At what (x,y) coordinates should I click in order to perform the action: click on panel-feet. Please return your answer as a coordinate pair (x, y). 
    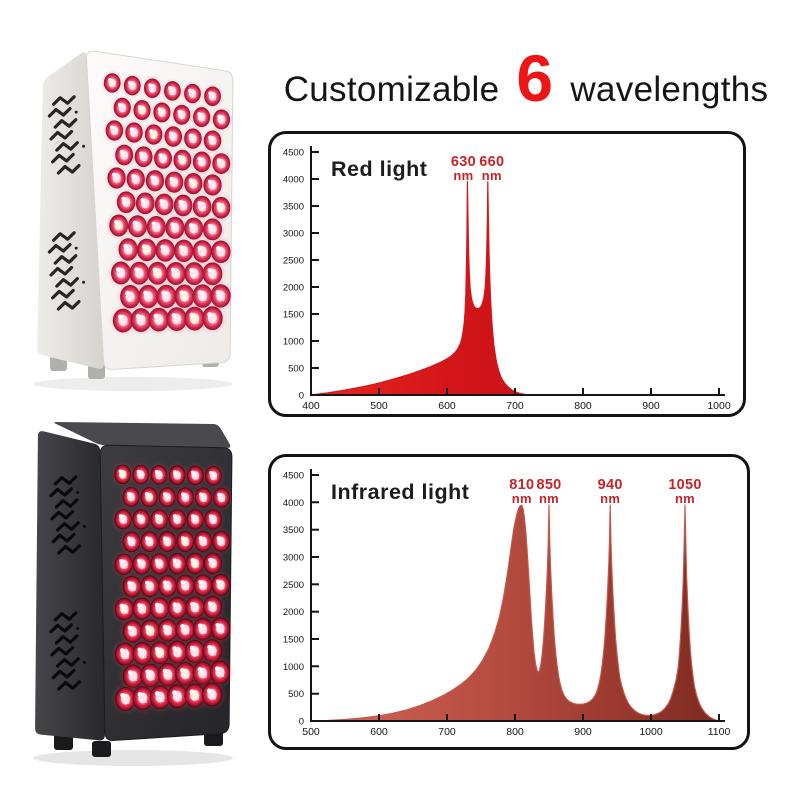
    Looking at the image, I should click on (138, 743).